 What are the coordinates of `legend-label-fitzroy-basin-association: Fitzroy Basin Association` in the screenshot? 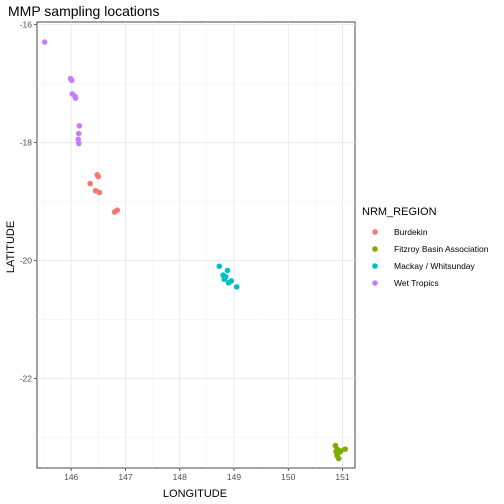 It's located at (441, 249).